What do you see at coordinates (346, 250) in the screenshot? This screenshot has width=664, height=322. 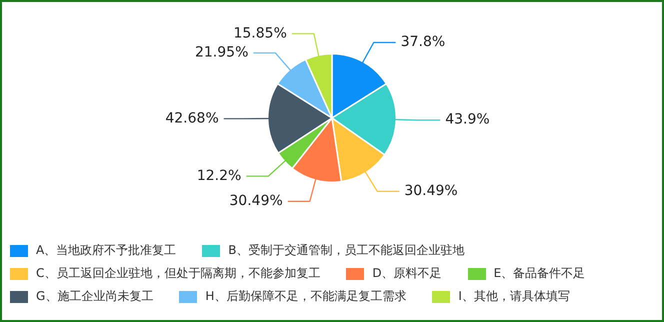 I see `legend-label: B、受制于交通管制，员工不能返回企业驻地` at bounding box center [346, 250].